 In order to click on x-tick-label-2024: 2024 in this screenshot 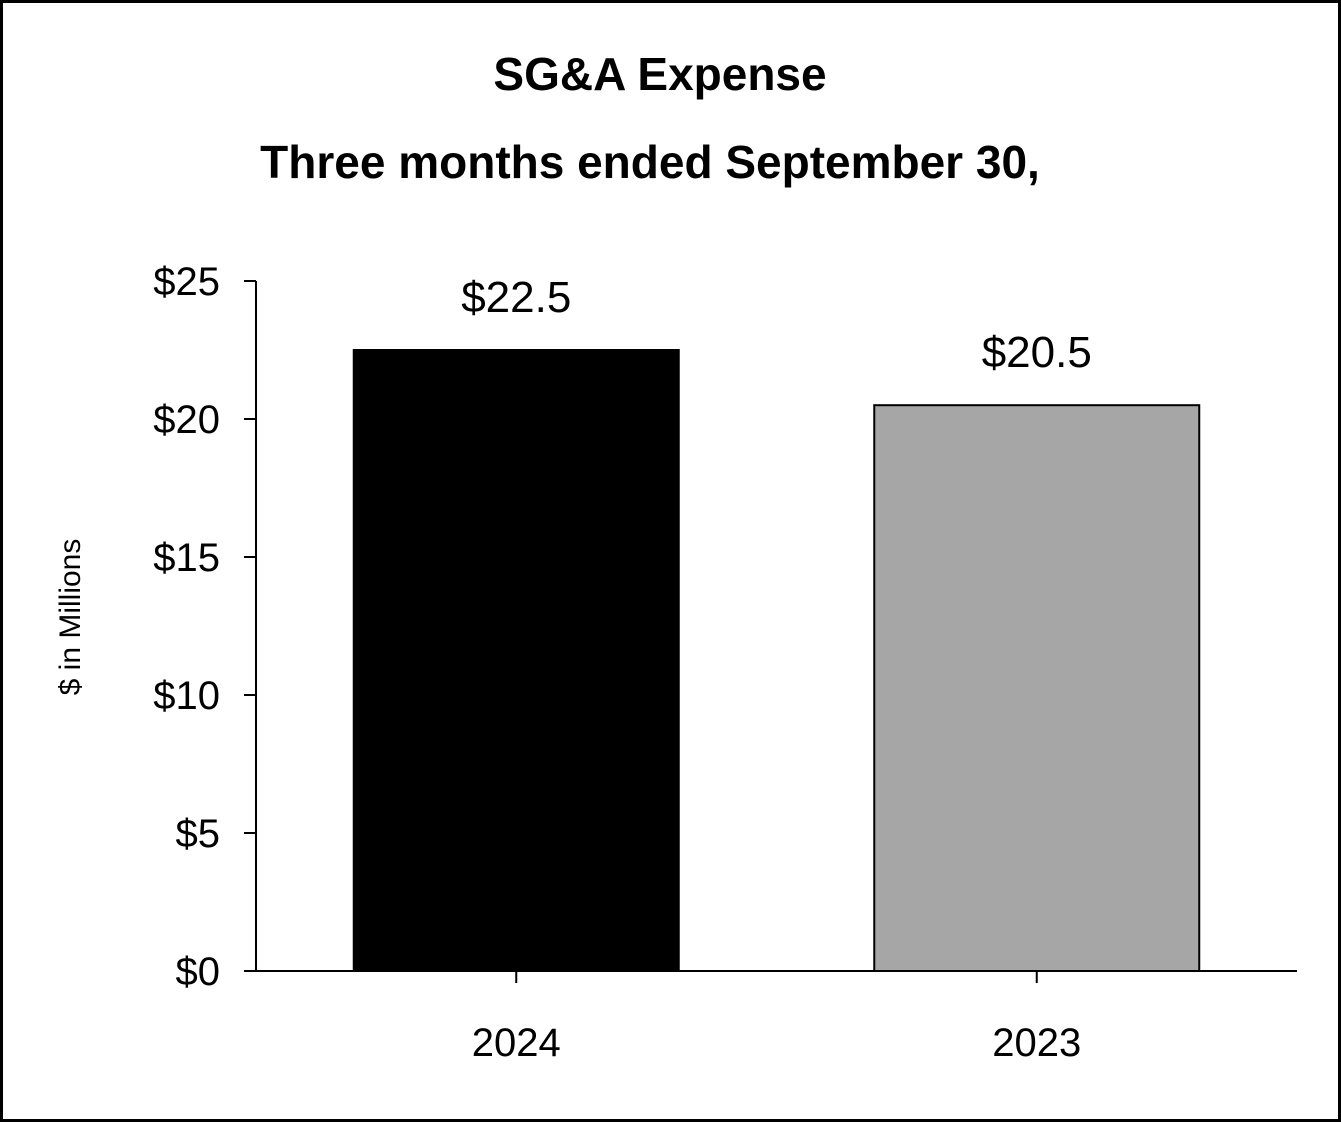, I will do `click(516, 1043)`.